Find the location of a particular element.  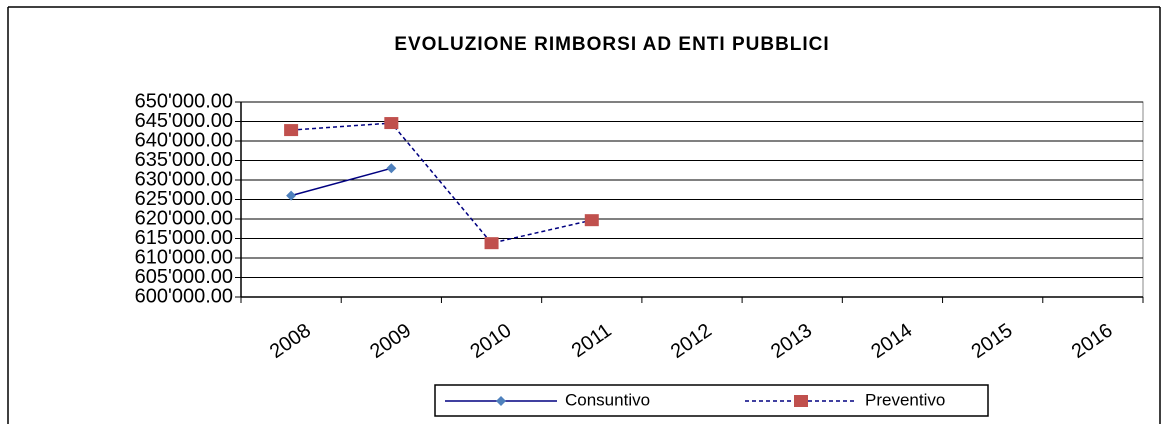

y-tick-label: 630'000.00 is located at coordinates (184, 179).